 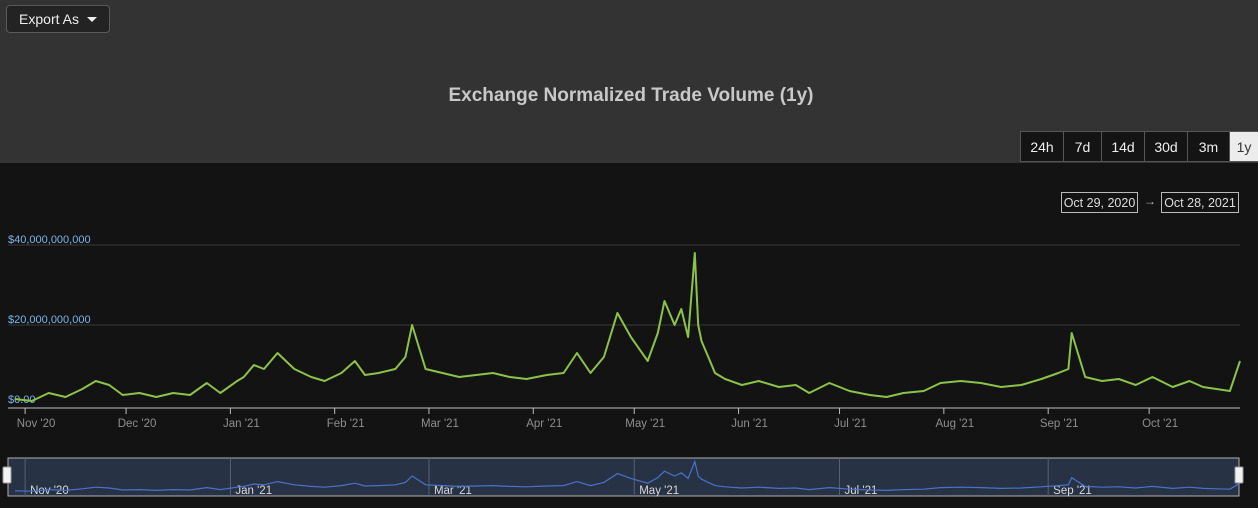 I want to click on range-button-3m: 3m, so click(x=1208, y=146).